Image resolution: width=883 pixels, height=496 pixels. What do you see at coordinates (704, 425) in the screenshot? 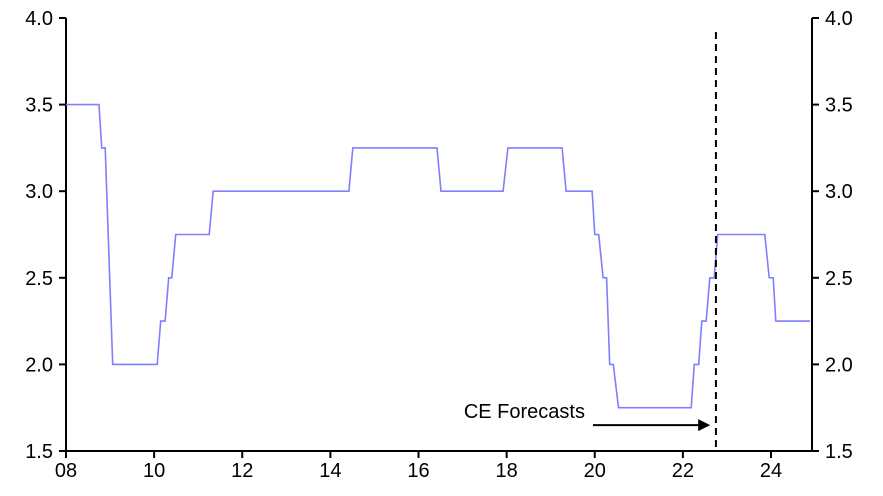
I see `arrow-head-icon` at bounding box center [704, 425].